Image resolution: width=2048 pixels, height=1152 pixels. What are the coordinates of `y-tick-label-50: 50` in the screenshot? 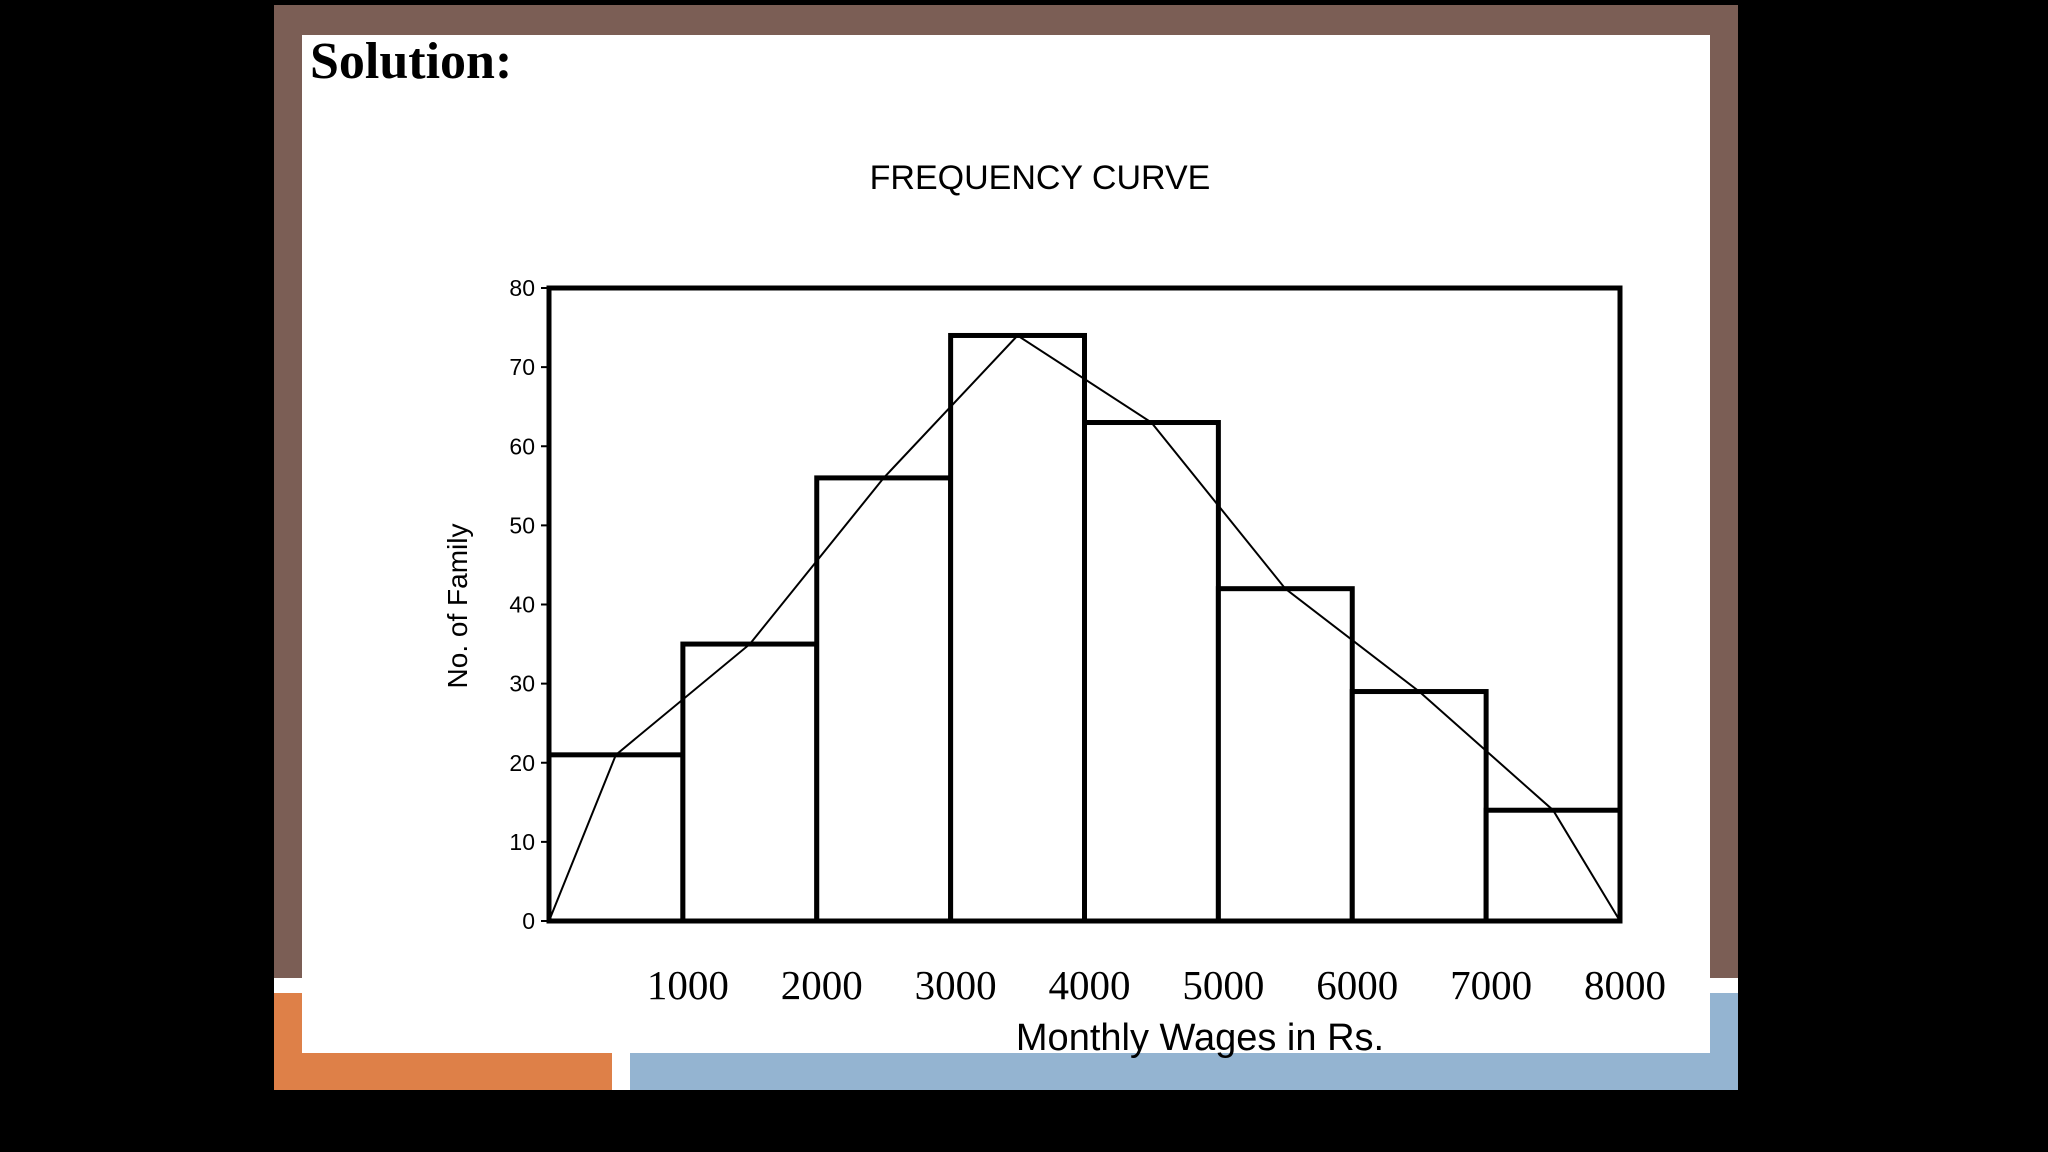 It's located at (522, 525).